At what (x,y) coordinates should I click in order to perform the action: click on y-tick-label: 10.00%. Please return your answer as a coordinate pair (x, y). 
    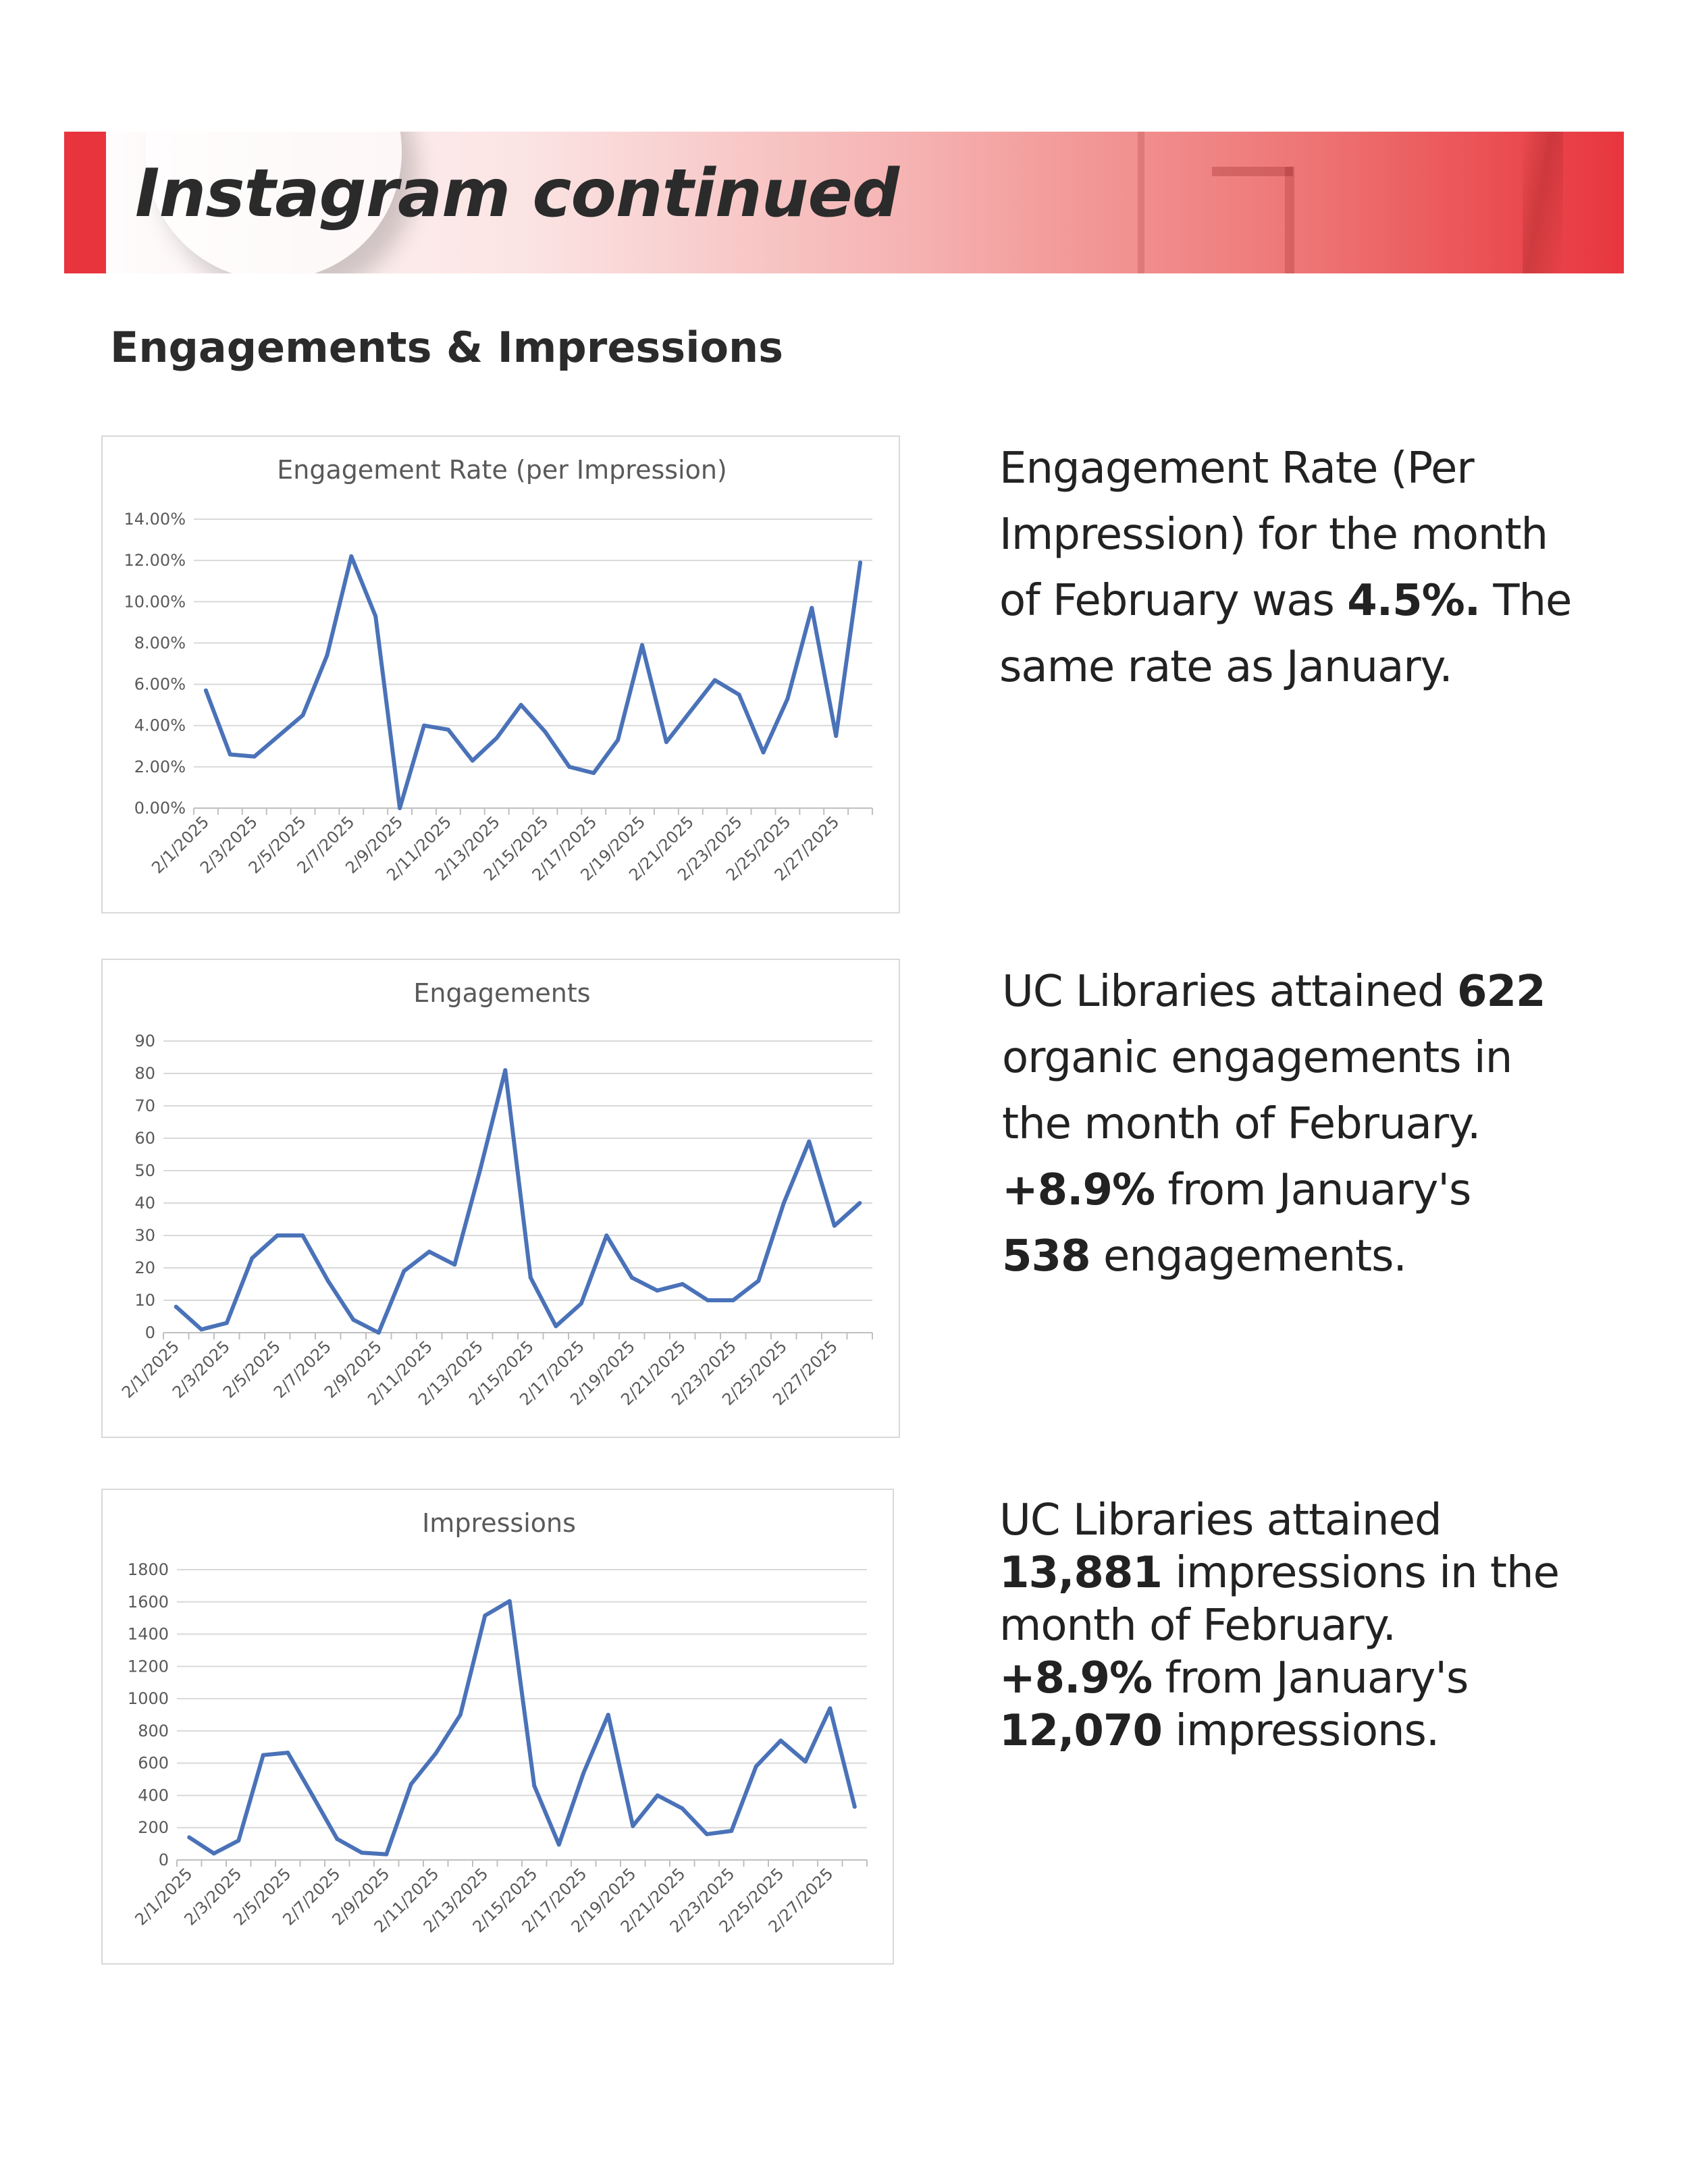
    Looking at the image, I should click on (155, 601).